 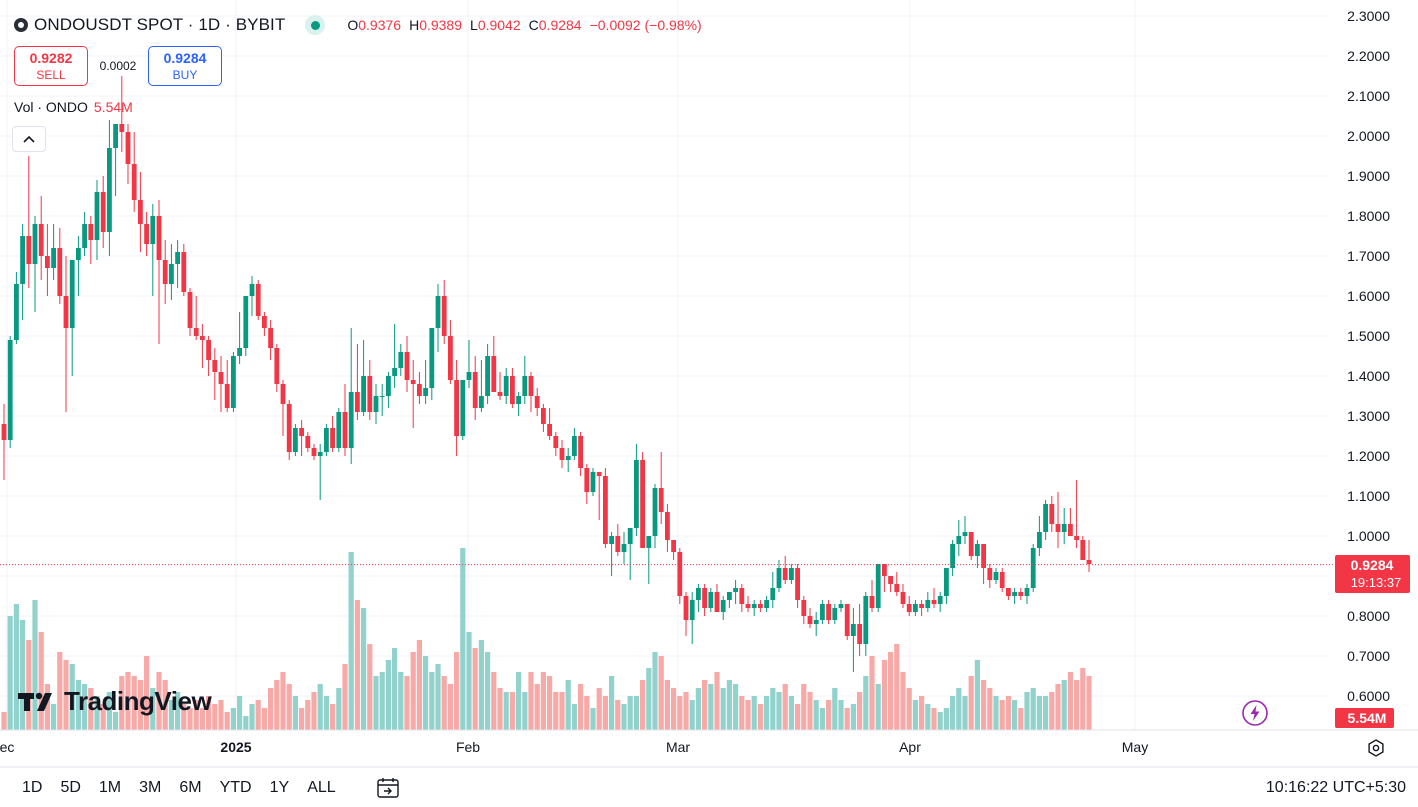 What do you see at coordinates (185, 75) in the screenshot?
I see `buy-label: BUY` at bounding box center [185, 75].